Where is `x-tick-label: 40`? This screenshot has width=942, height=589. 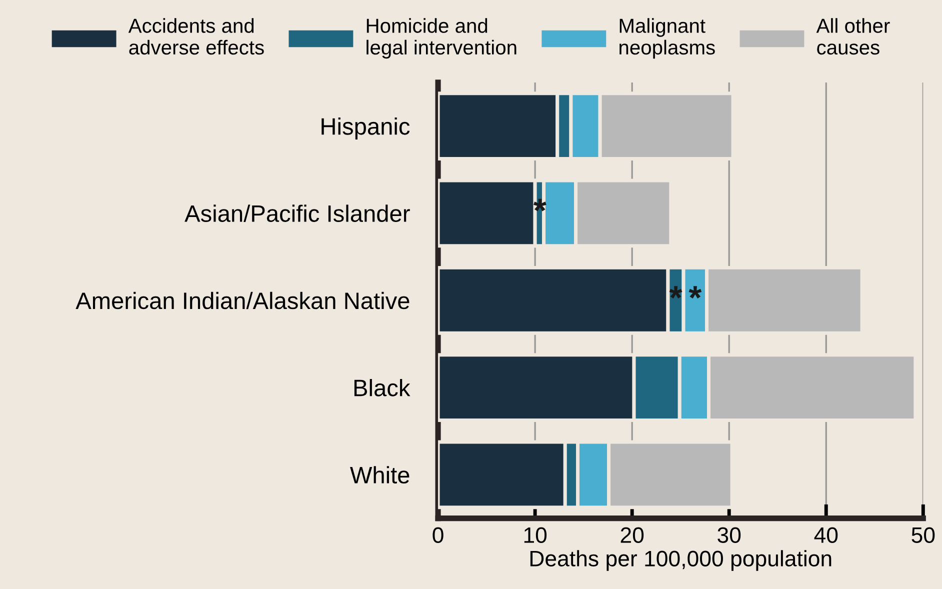 x-tick-label: 40 is located at coordinates (826, 535).